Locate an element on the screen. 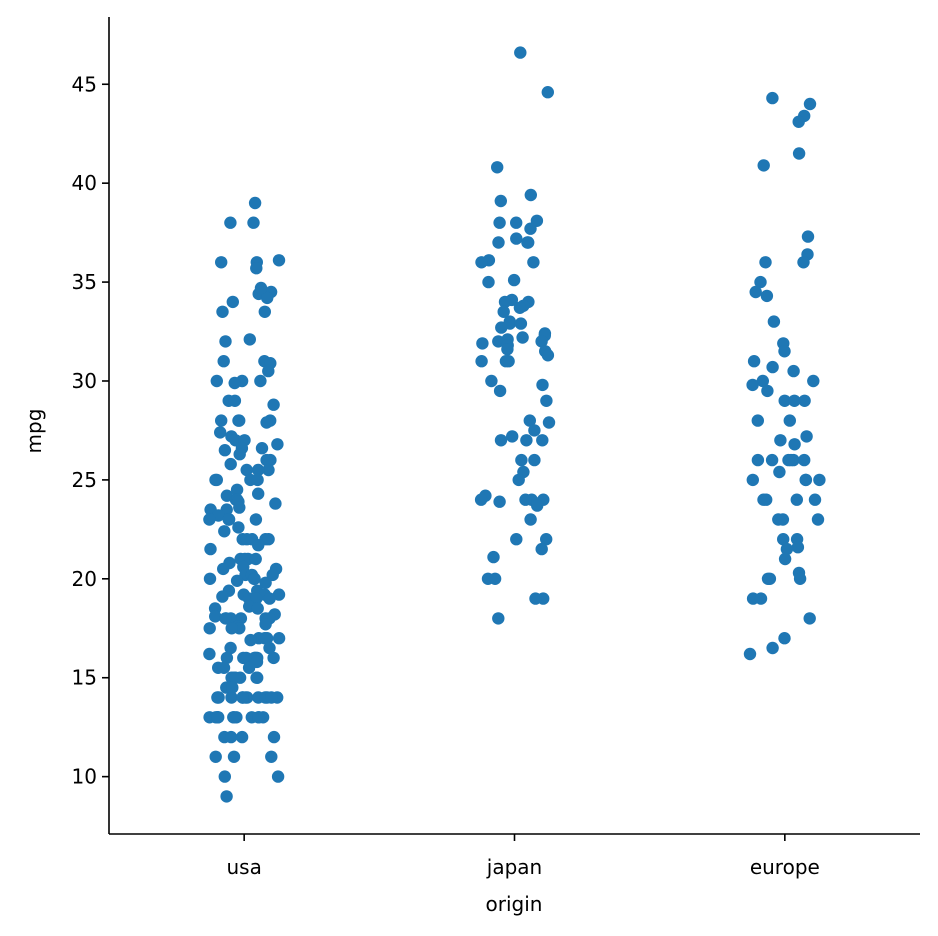  y-axis-title: mpg is located at coordinates (34, 431).